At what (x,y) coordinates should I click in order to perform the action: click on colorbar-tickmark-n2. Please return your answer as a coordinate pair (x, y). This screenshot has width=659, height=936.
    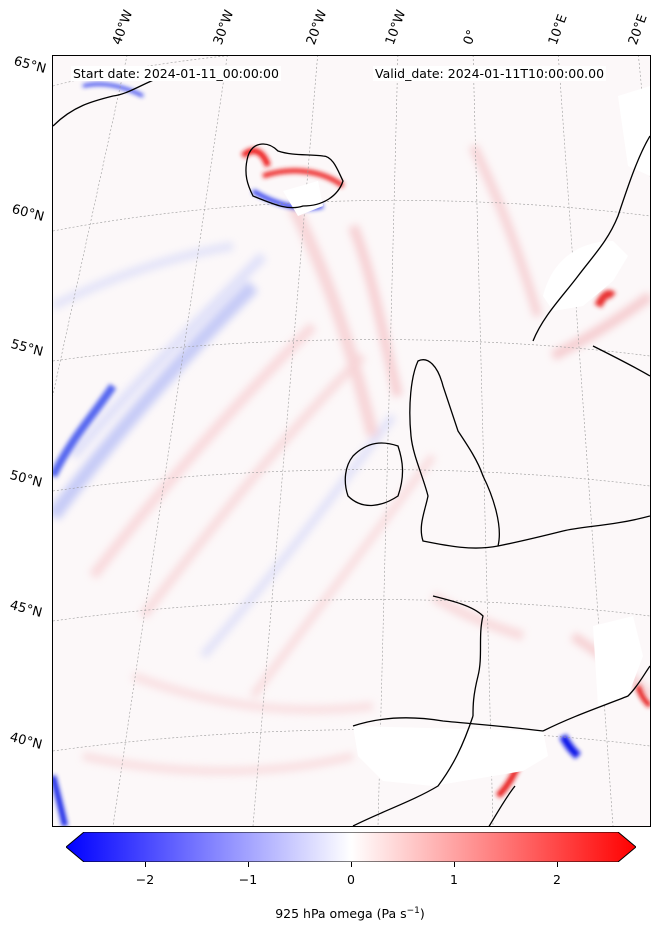
    Looking at the image, I should click on (145, 864).